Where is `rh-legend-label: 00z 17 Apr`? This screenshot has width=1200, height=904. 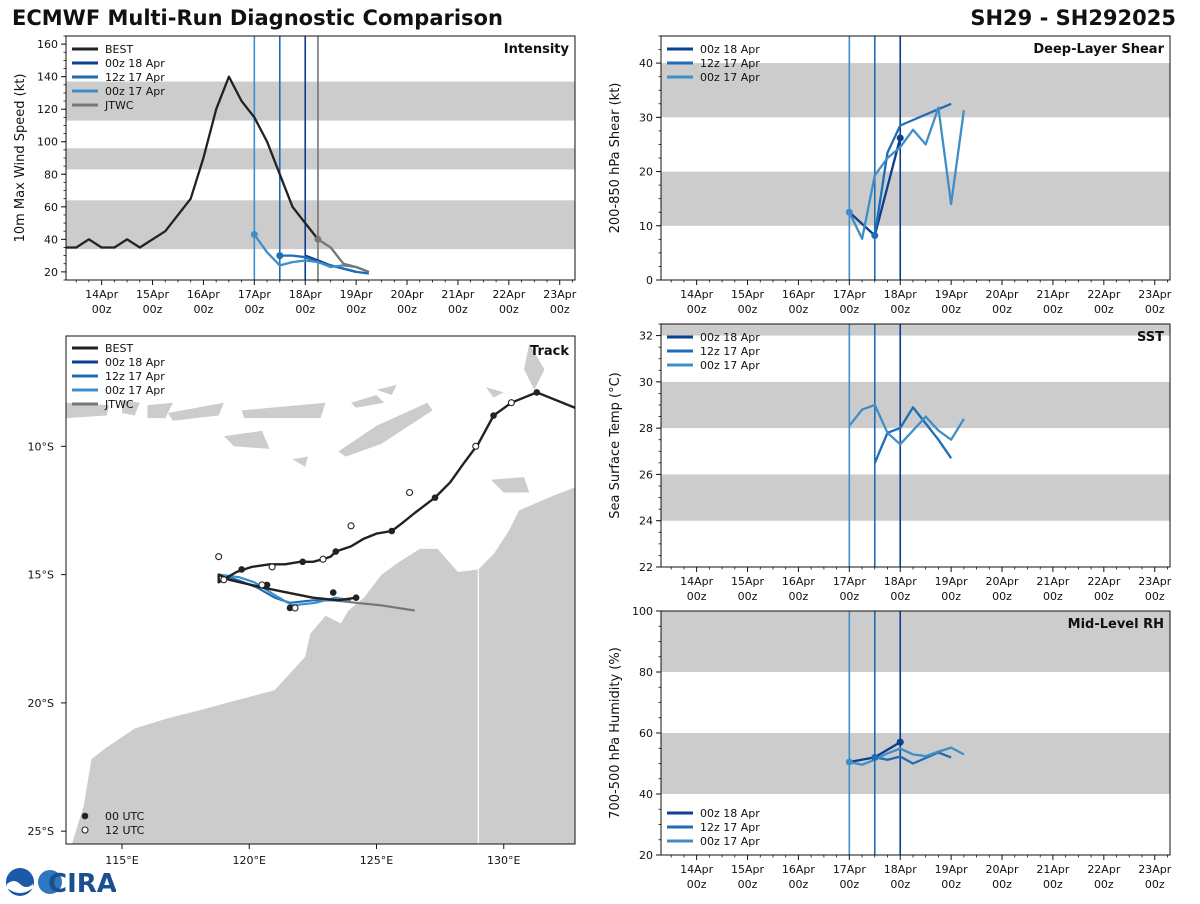
rh-legend-label: 00z 17 Apr is located at coordinates (730, 841).